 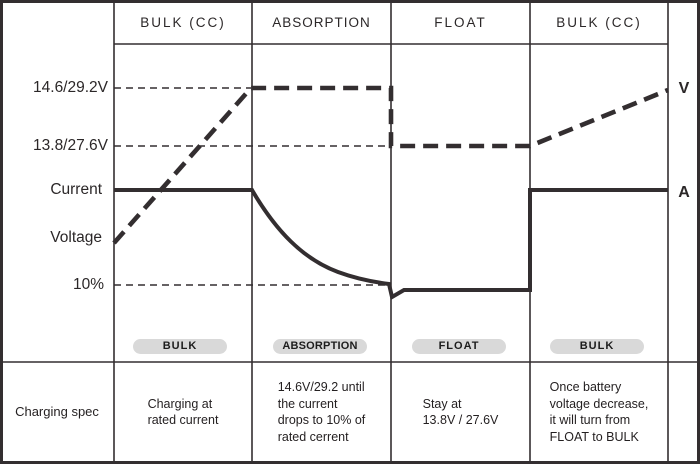 What do you see at coordinates (320, 346) in the screenshot?
I see `pill-absorption: ABSORPTION` at bounding box center [320, 346].